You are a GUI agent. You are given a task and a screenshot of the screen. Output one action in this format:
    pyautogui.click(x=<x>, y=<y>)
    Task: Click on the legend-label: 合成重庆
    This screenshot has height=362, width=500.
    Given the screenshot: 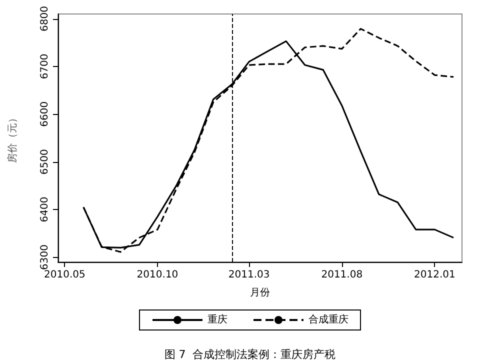 What is the action you would take?
    pyautogui.click(x=328, y=320)
    